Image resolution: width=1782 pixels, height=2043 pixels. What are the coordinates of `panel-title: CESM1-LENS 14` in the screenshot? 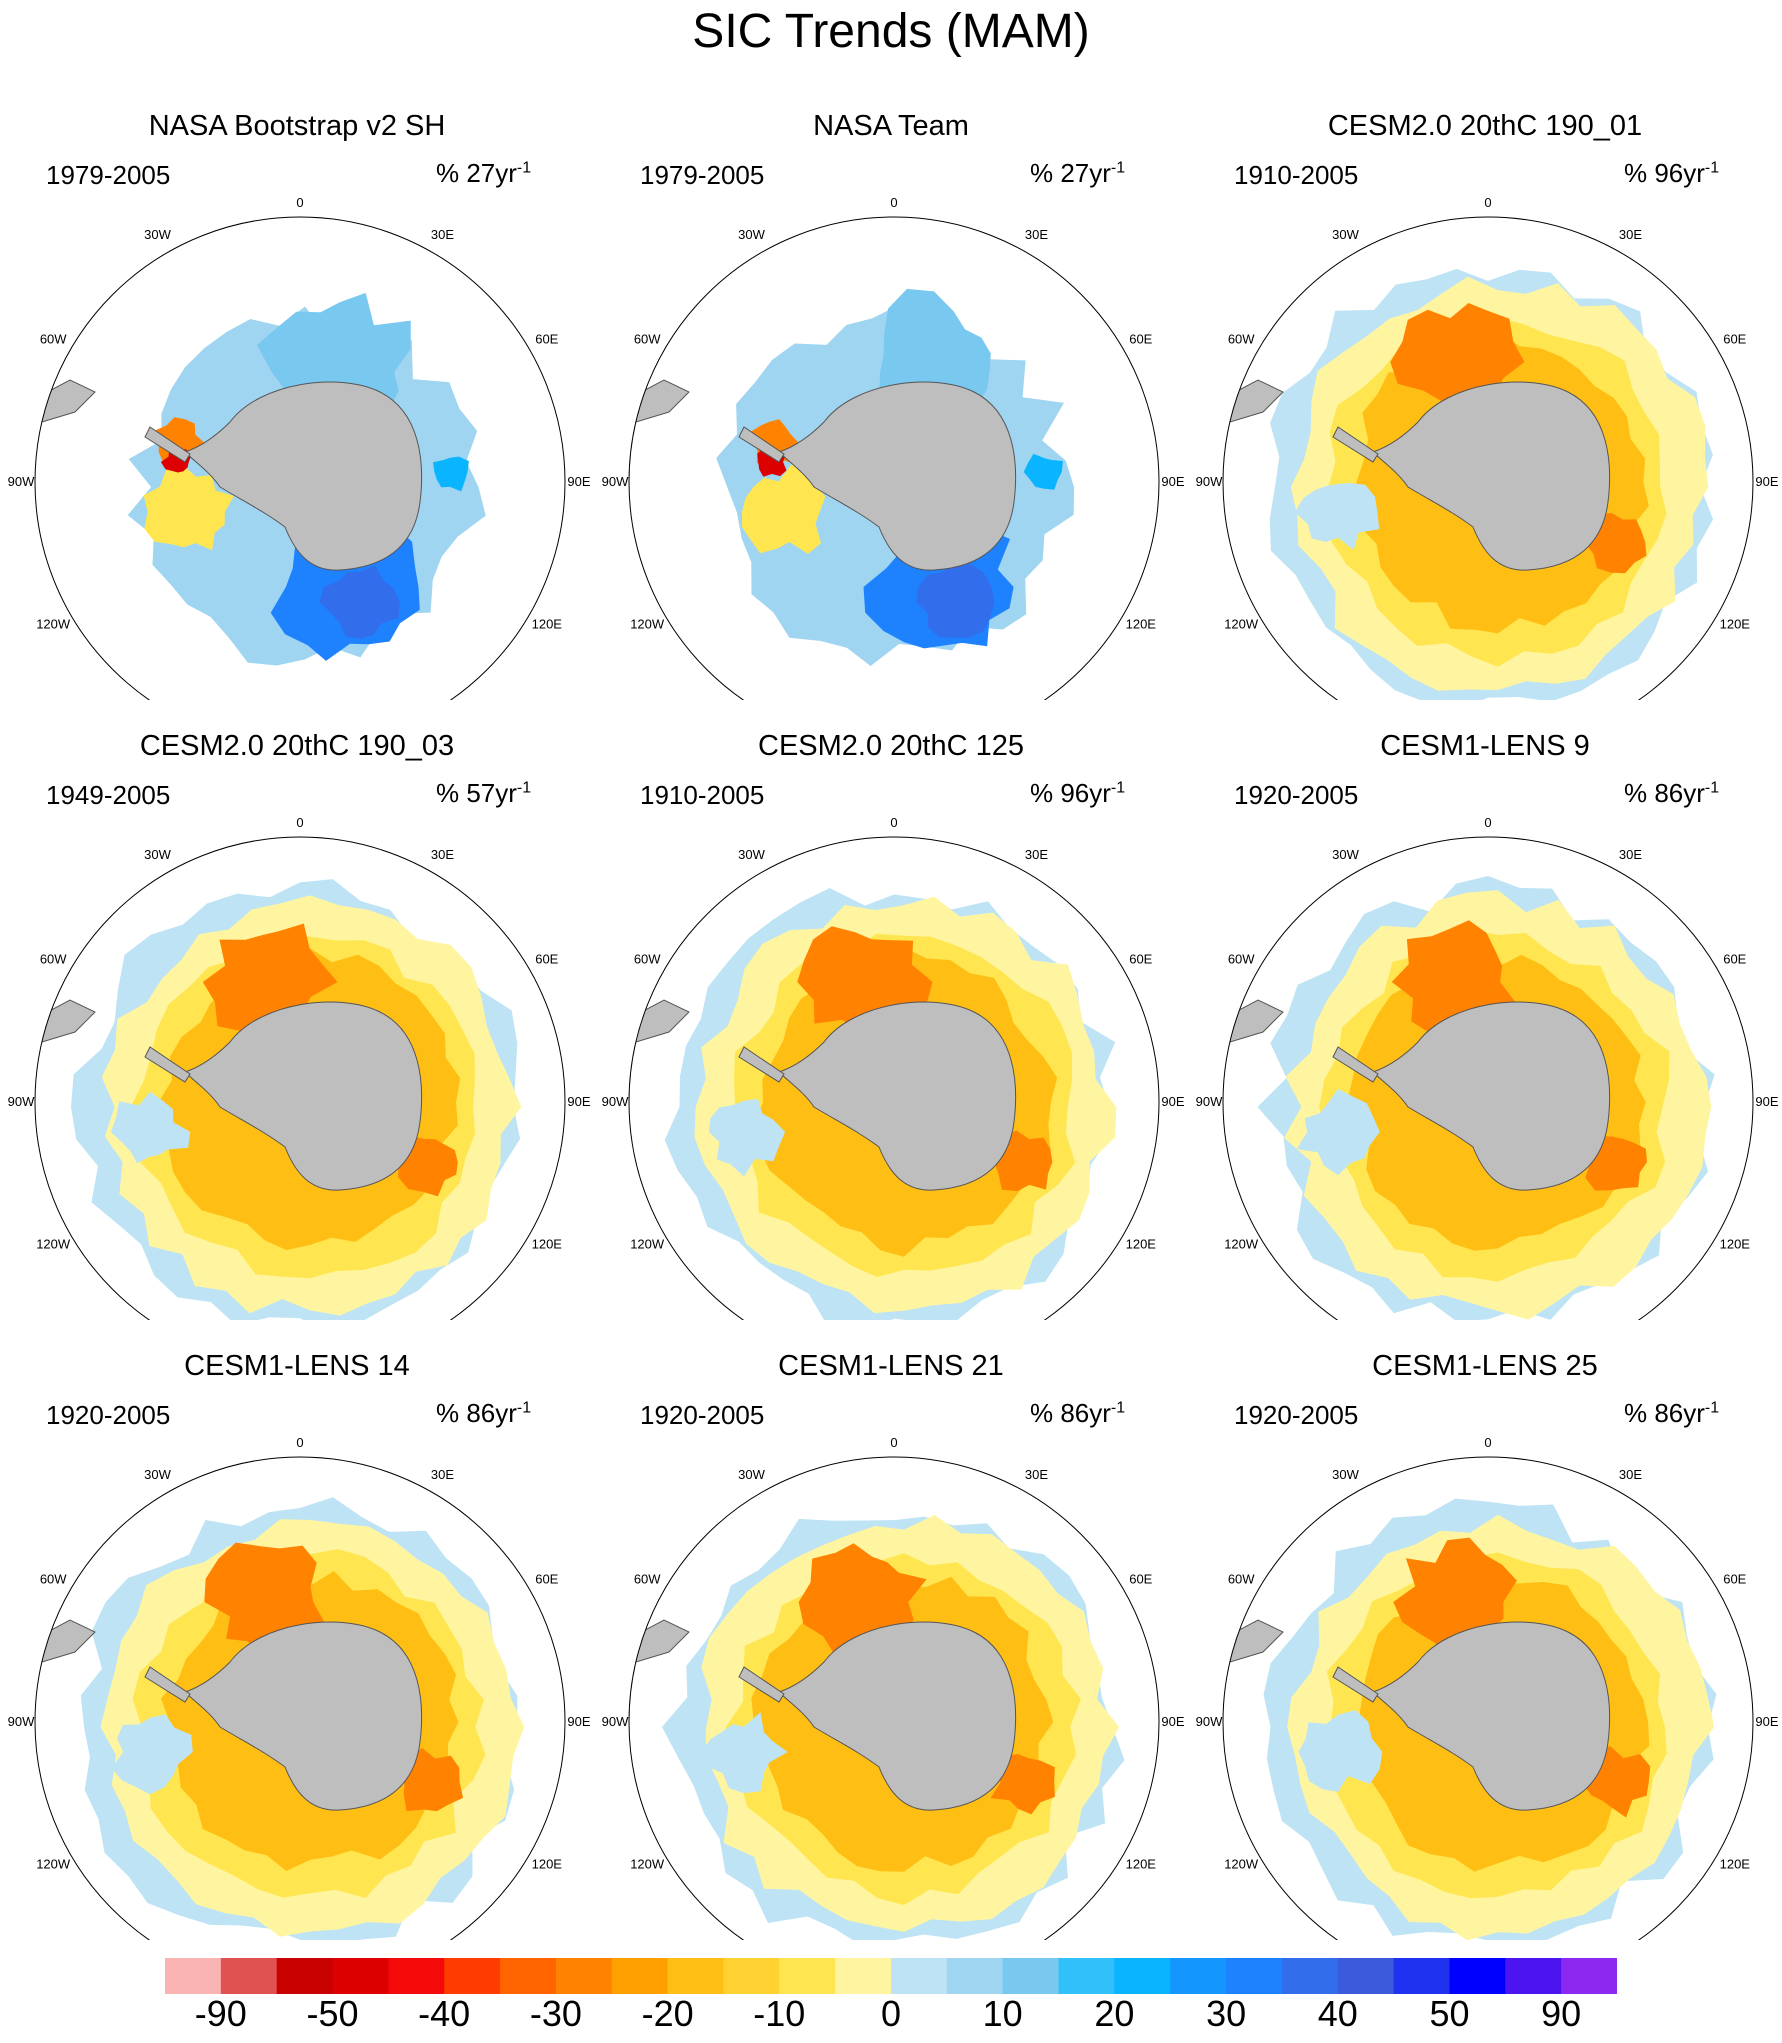 It's located at (297, 1366).